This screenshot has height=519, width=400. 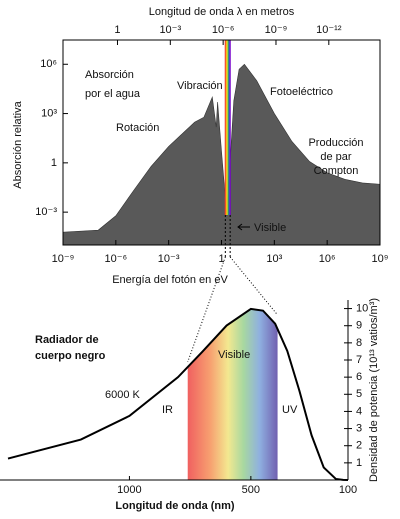 What do you see at coordinates (170, 30) in the screenshot?
I see `x2-tick-label: 10⁻³` at bounding box center [170, 30].